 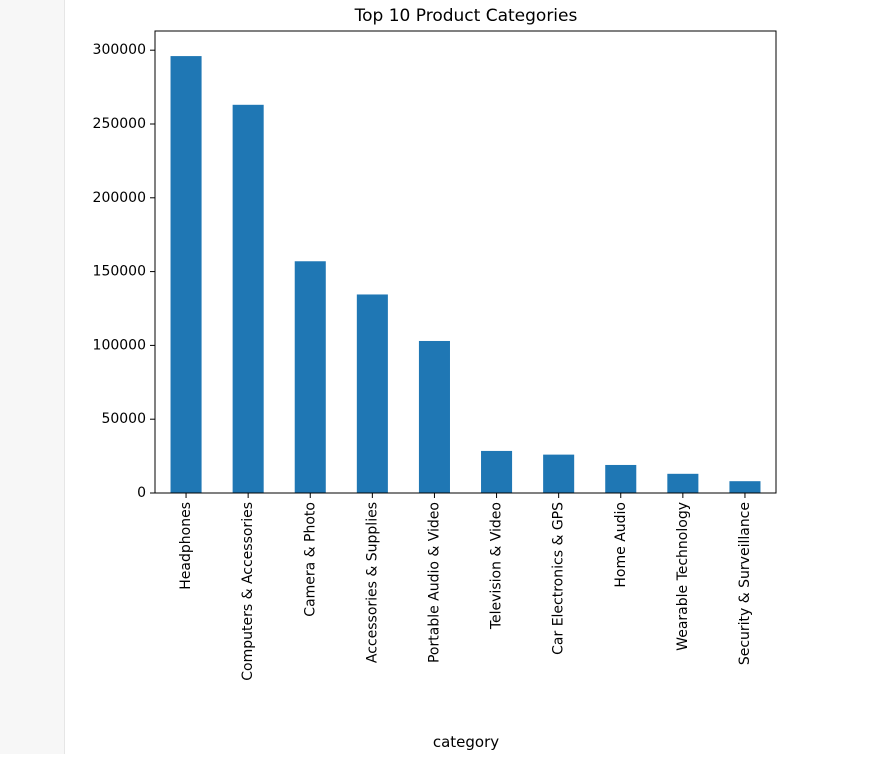 I want to click on y-tick-label: 250000, so click(x=119, y=124).